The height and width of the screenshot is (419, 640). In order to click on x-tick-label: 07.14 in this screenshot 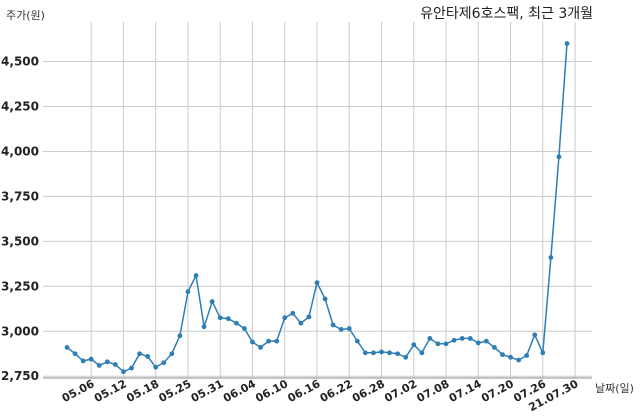, I will do `click(465, 391)`.